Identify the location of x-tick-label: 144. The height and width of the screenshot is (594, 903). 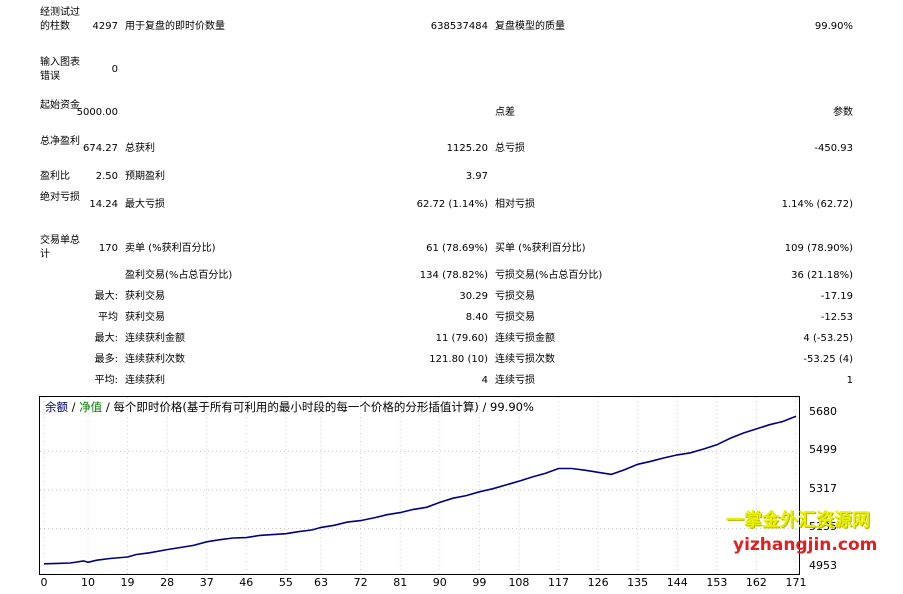
(677, 582).